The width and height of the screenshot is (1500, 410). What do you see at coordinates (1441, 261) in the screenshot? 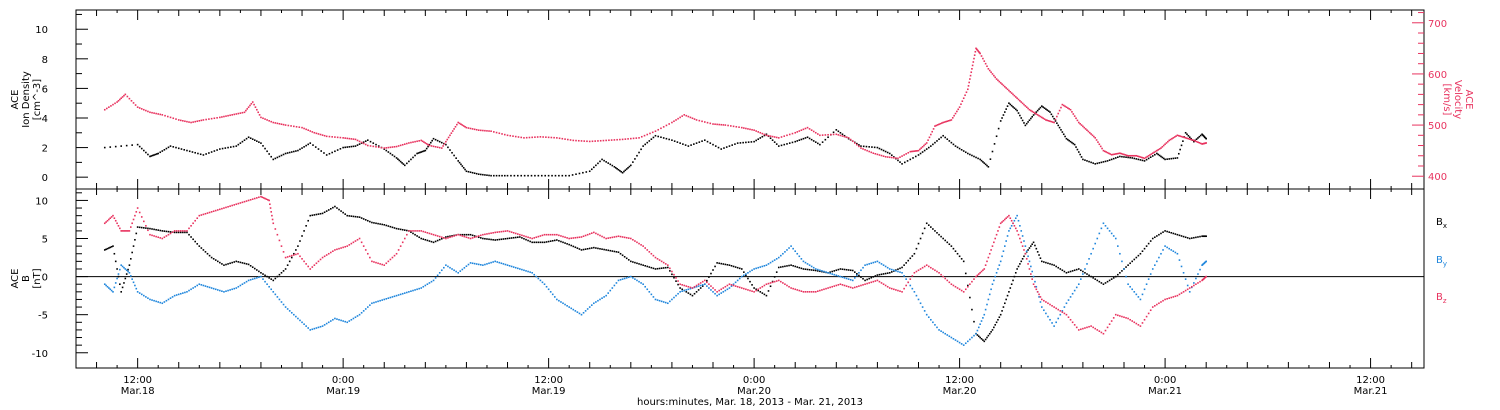
I see `legend-by: By` at bounding box center [1441, 261].